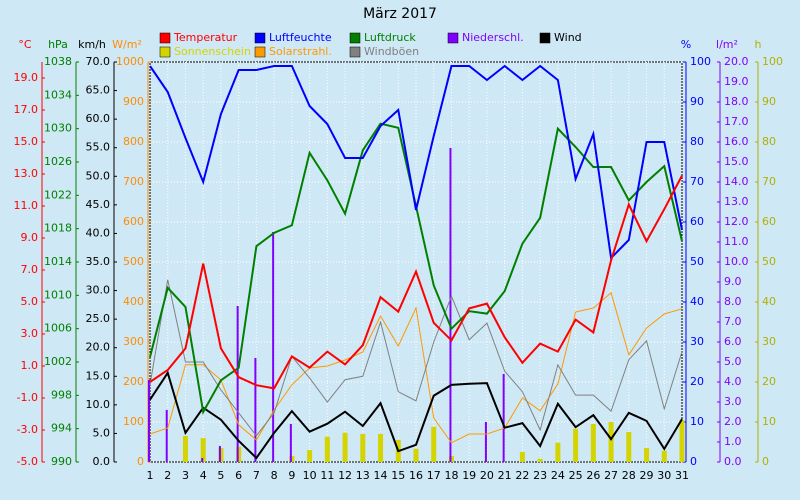 This screenshot has height=500, width=800. What do you see at coordinates (697, 221) in the screenshot?
I see `y-tick-label: 60` at bounding box center [697, 221].